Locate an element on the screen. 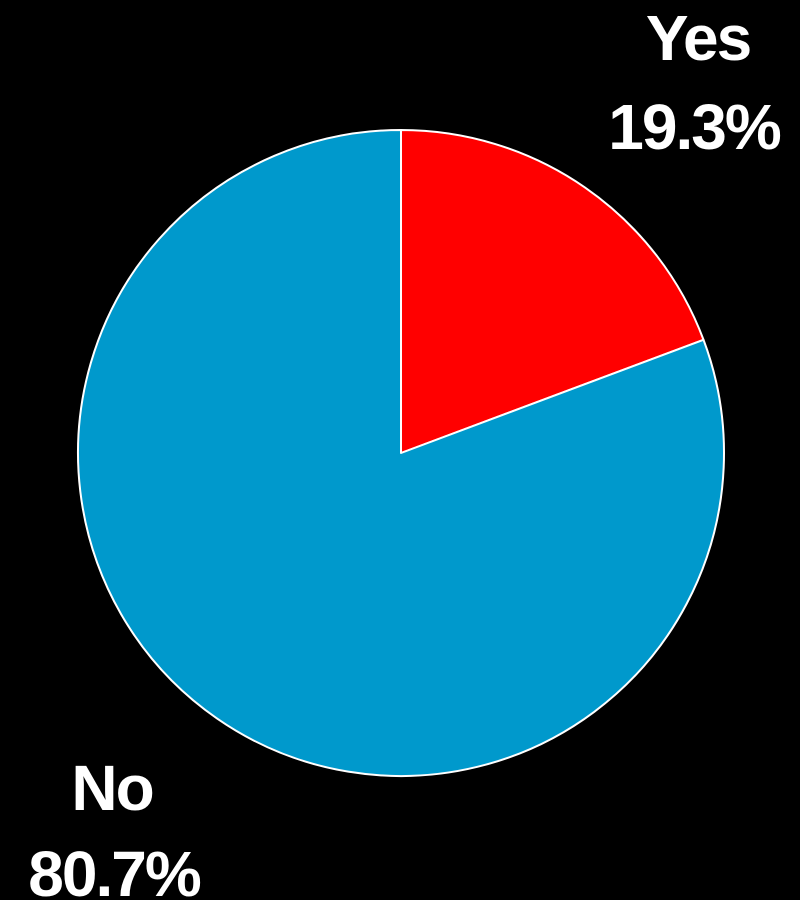 The image size is (800, 900). slice-label-yes: Yes is located at coordinates (698, 38).